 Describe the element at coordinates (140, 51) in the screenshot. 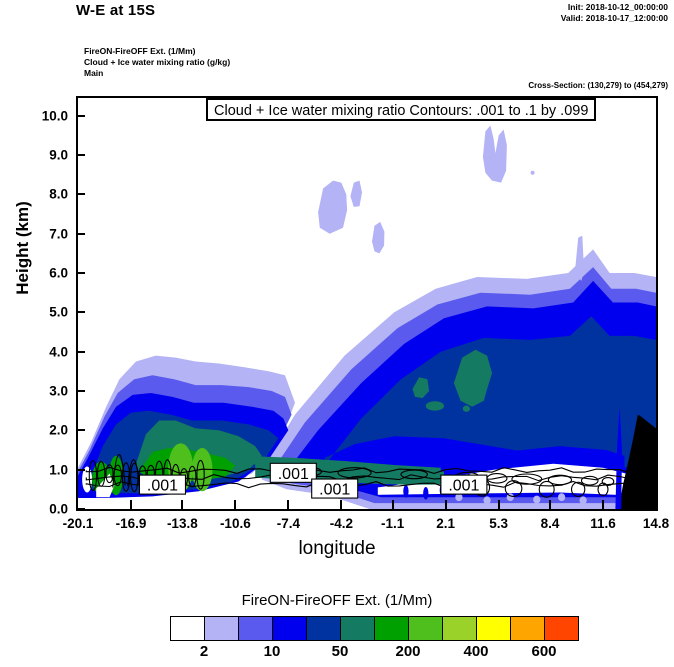

I see `field-line-extinction: FireON-FireOFF Ext. (1/Mm)` at that location.